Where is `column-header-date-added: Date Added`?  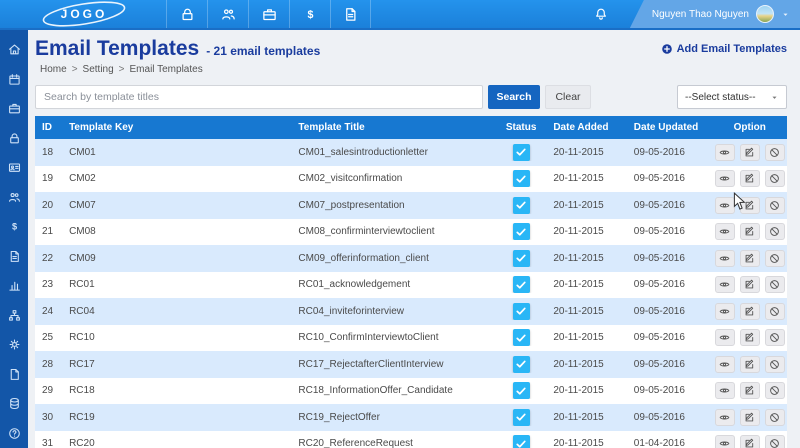 column-header-date-added: Date Added is located at coordinates (581, 127).